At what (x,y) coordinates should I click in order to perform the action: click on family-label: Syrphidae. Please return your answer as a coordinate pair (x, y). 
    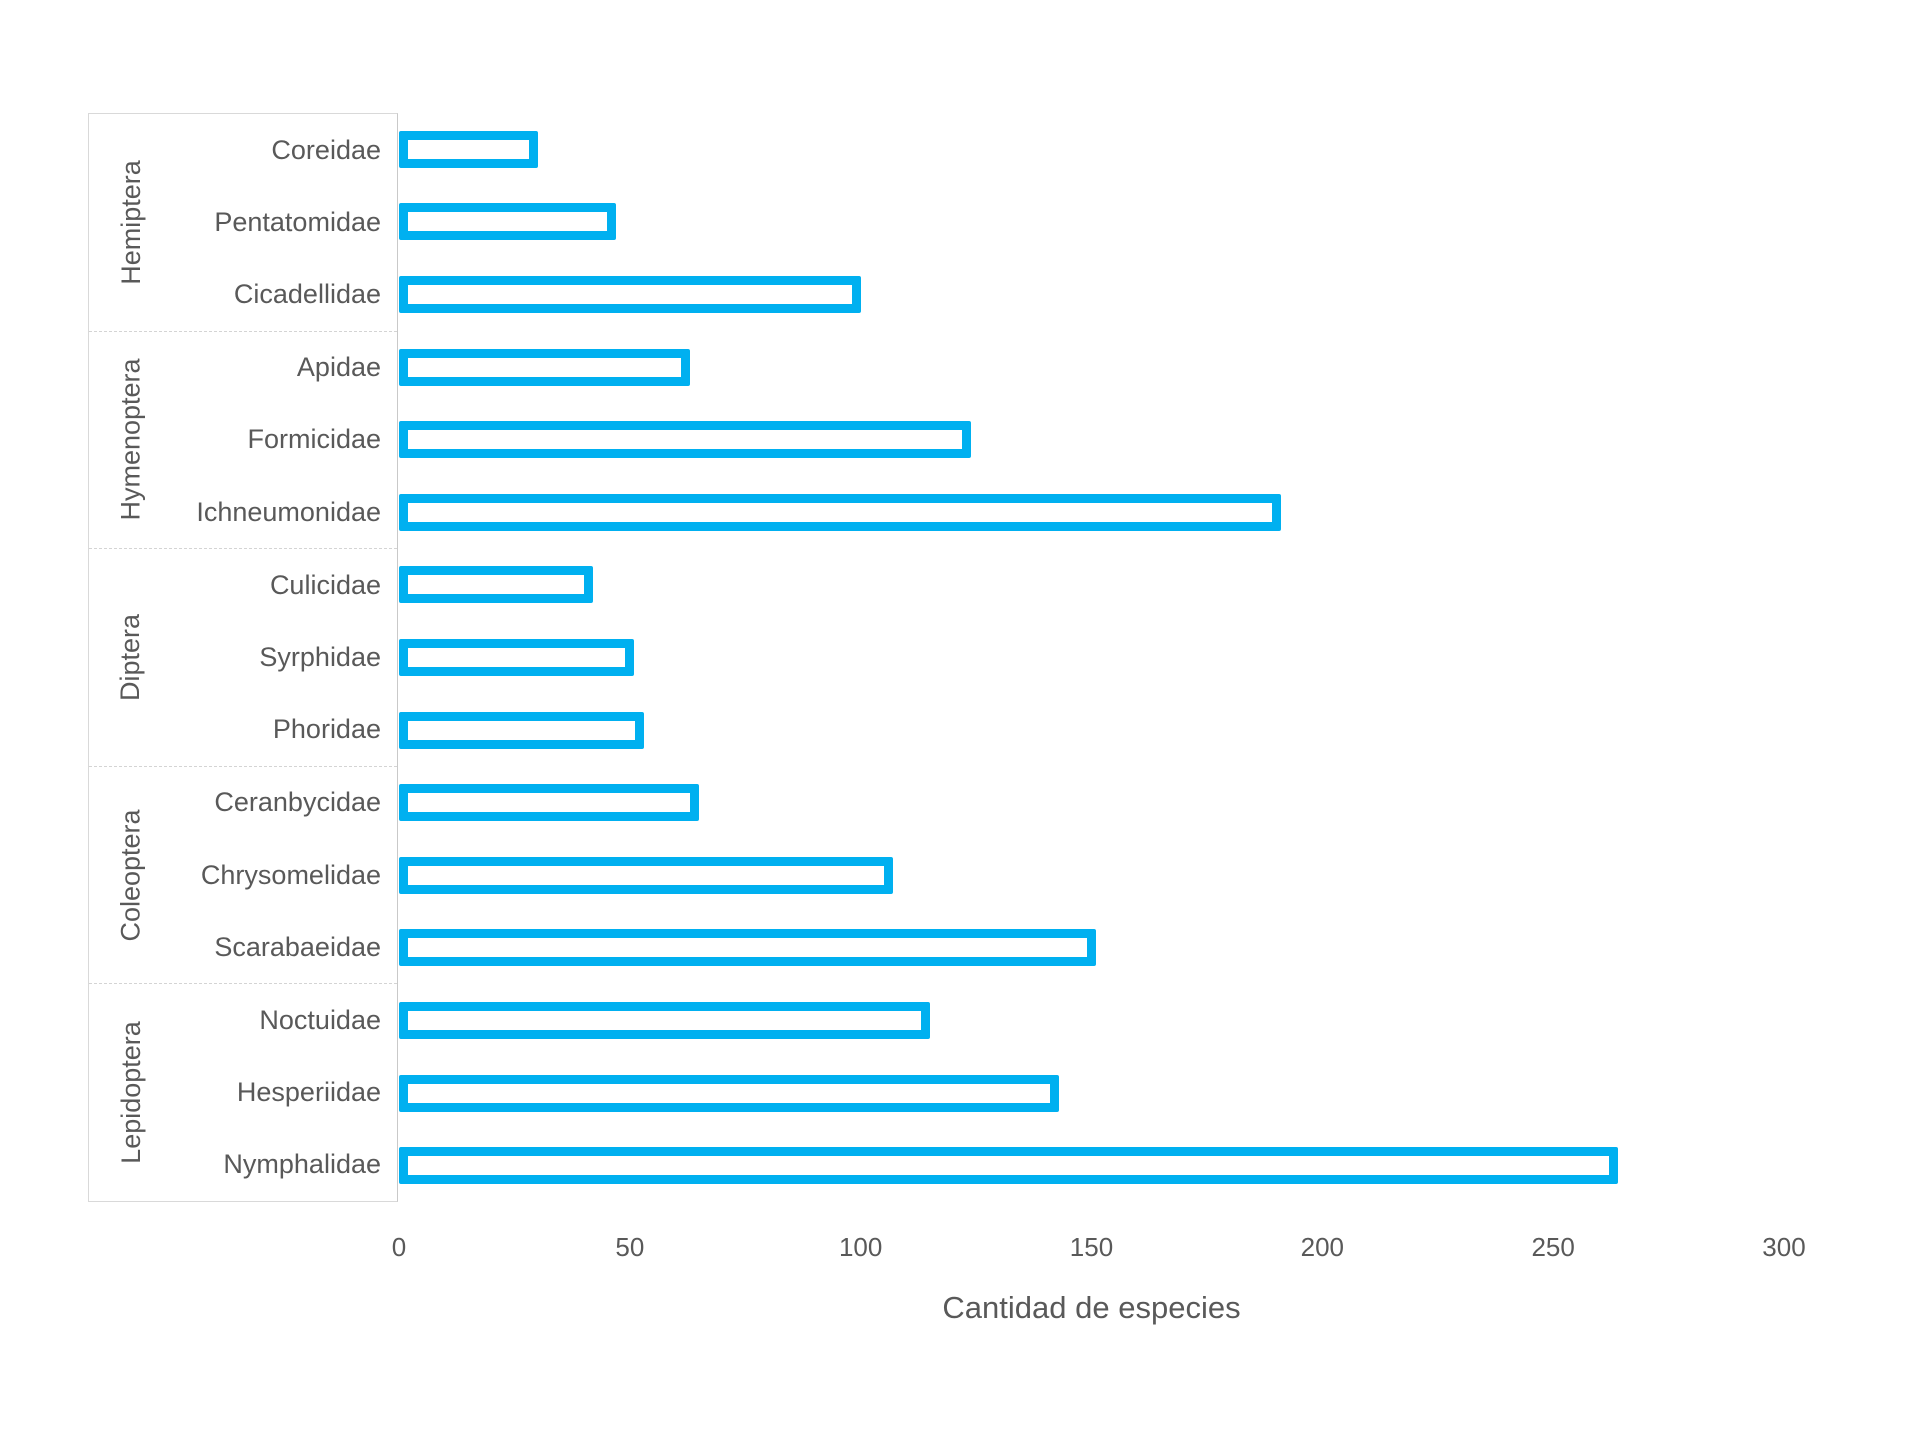
    Looking at the image, I should click on (320, 656).